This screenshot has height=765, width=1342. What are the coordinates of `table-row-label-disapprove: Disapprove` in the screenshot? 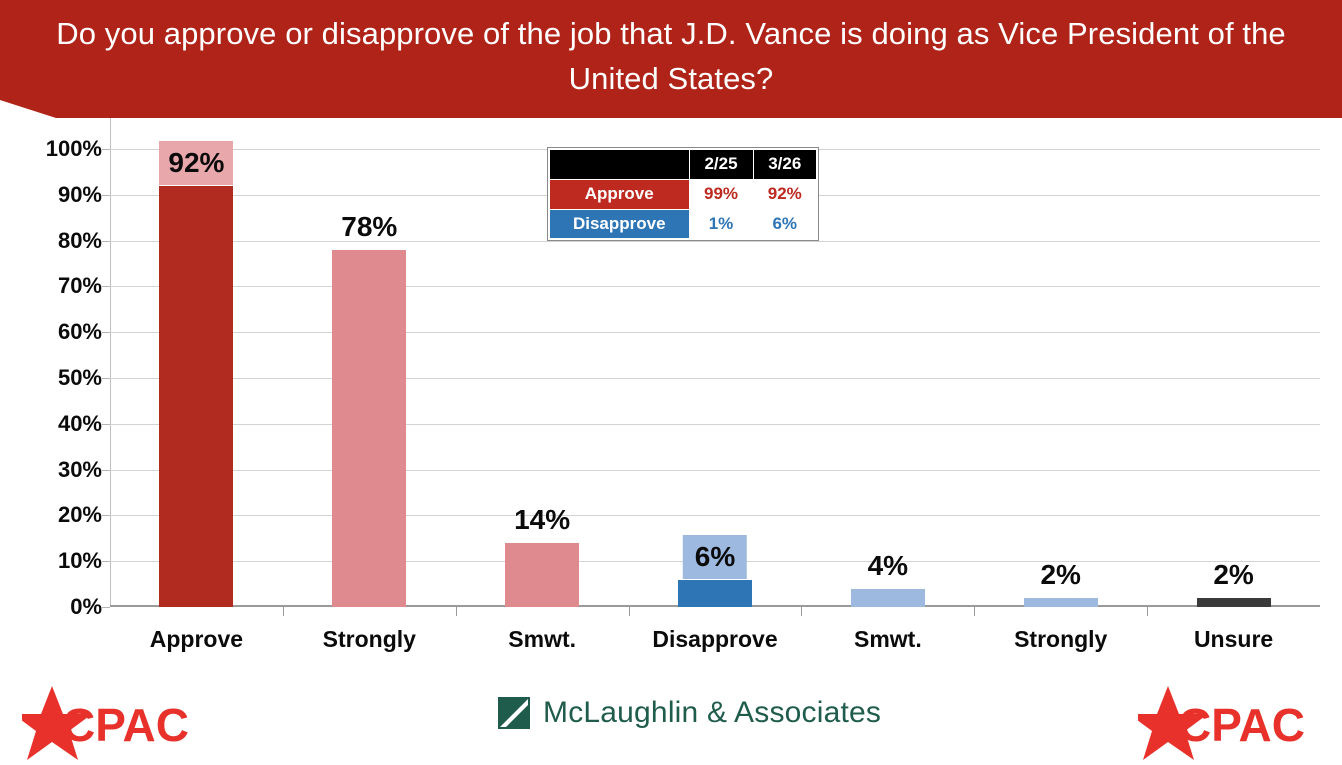 It's located at (619, 224).